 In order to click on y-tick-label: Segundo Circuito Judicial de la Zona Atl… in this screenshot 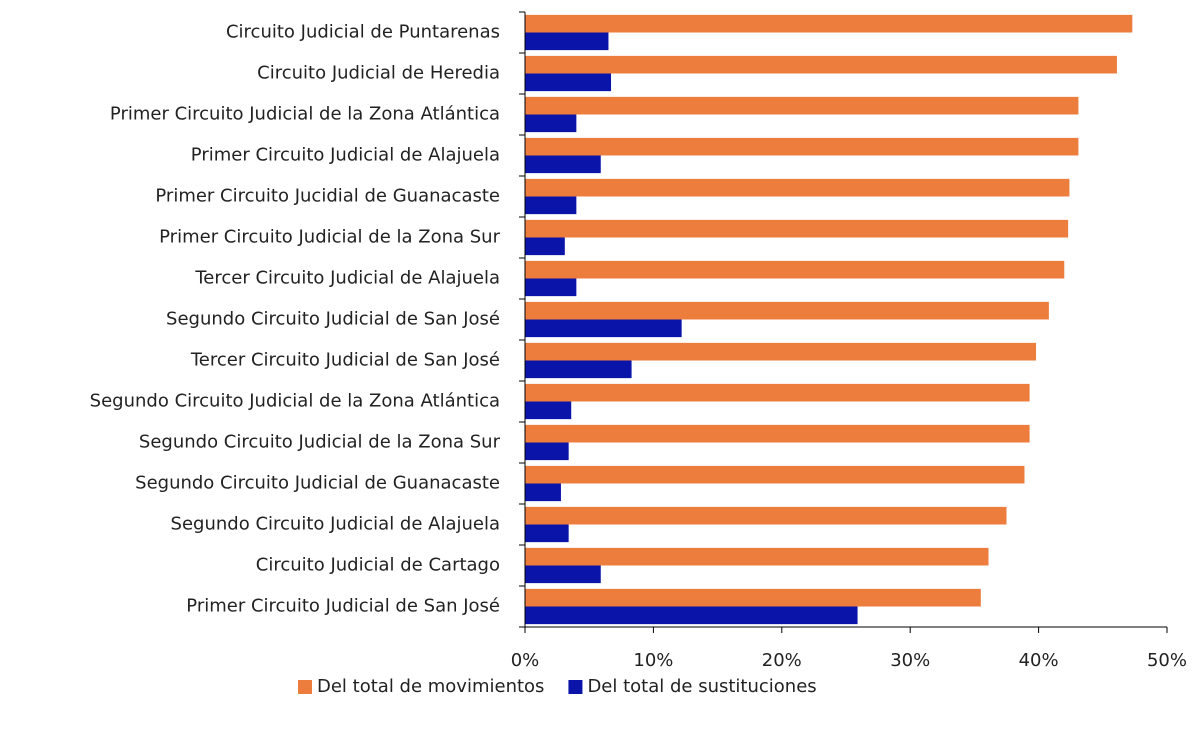, I will do `click(295, 401)`.